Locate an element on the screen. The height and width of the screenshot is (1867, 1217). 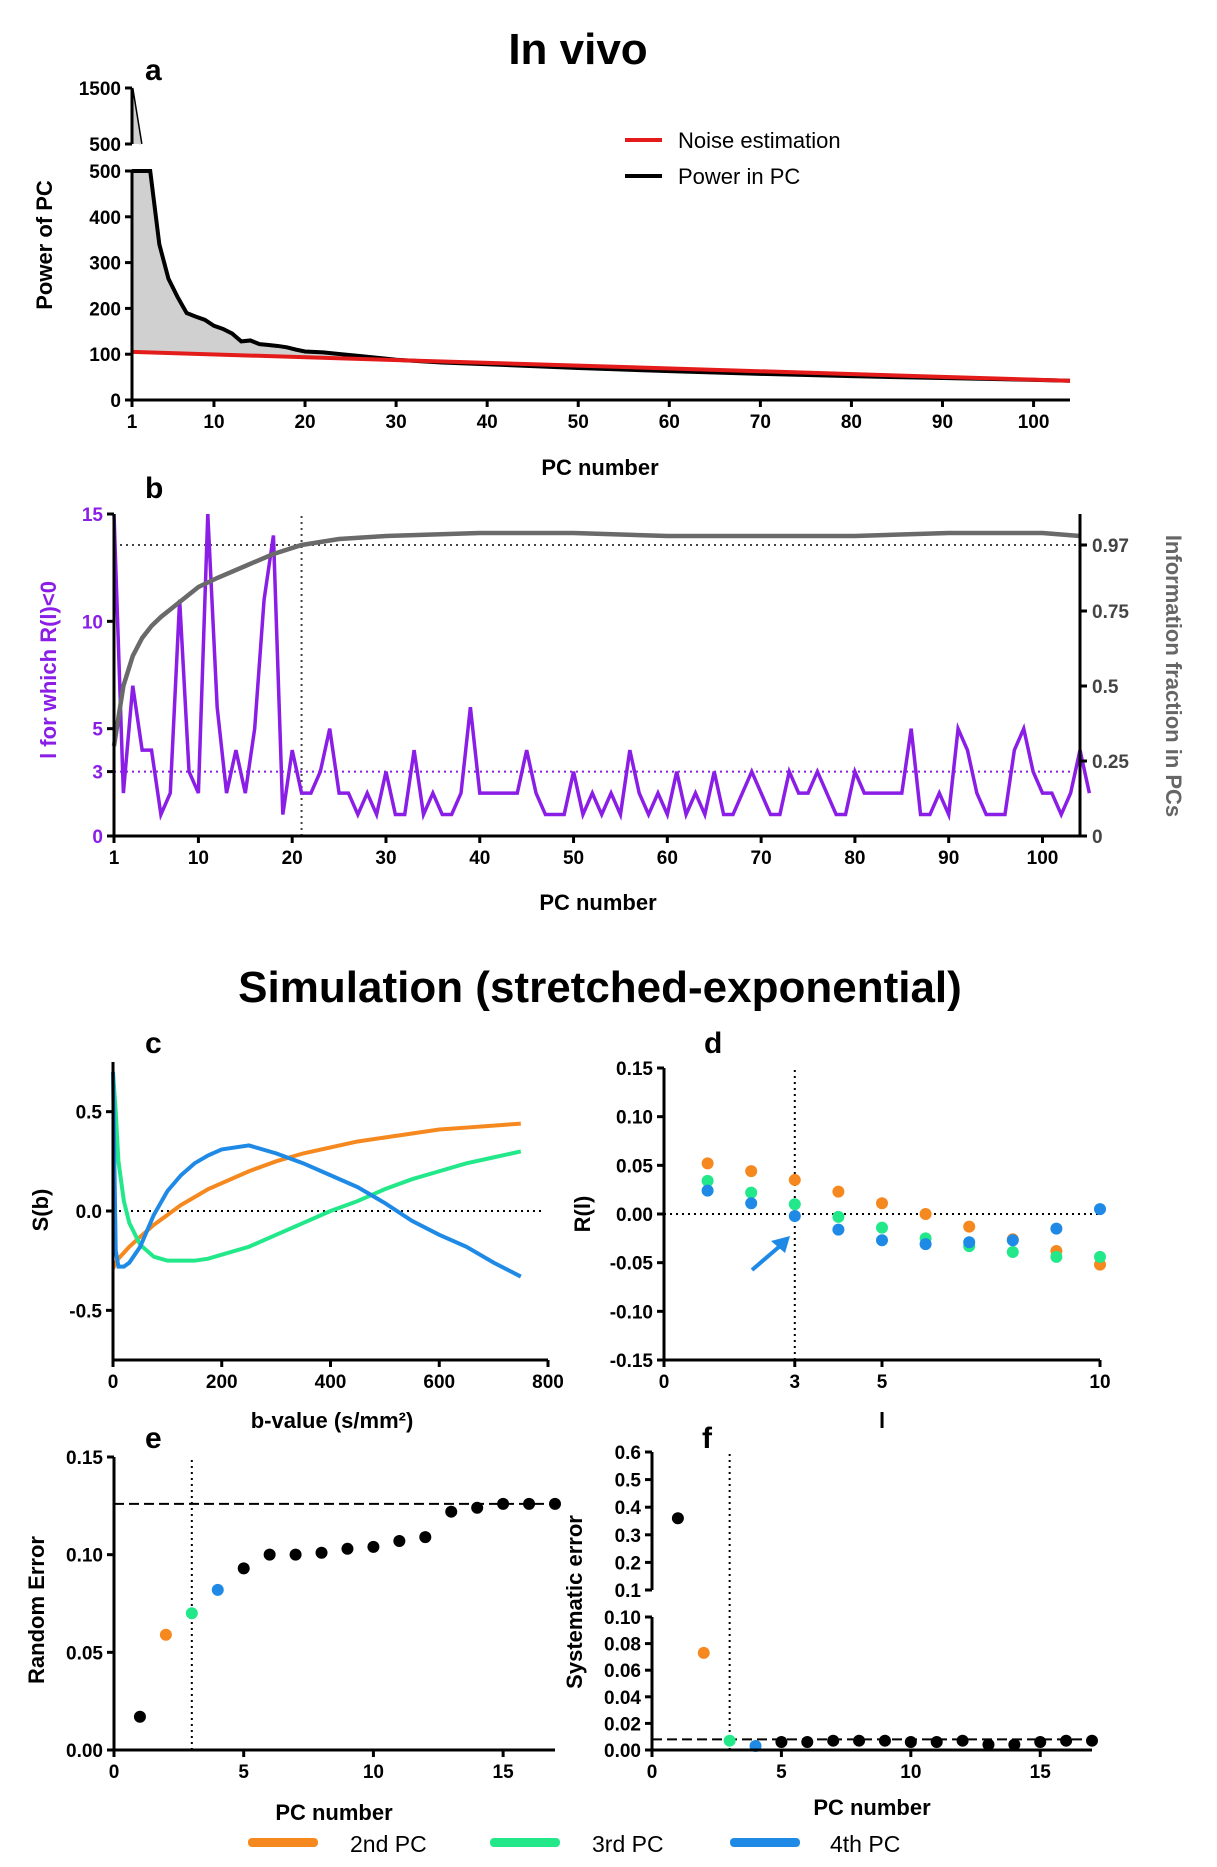
d-y-tick-label: 0.00 is located at coordinates (634, 1215).